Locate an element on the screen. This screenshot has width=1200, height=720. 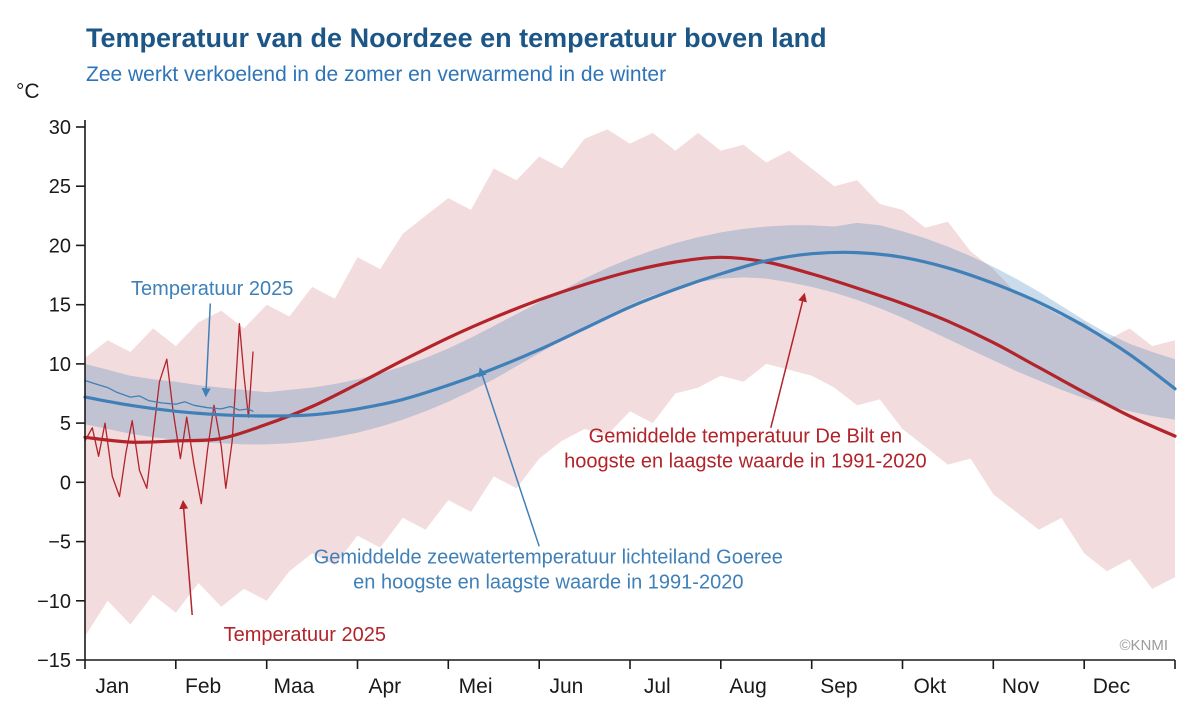
x-axis: Jan Feb Maa Apr Mei Jun Jul Aug Sep Okt Nov Dec is located at coordinates (630, 678).